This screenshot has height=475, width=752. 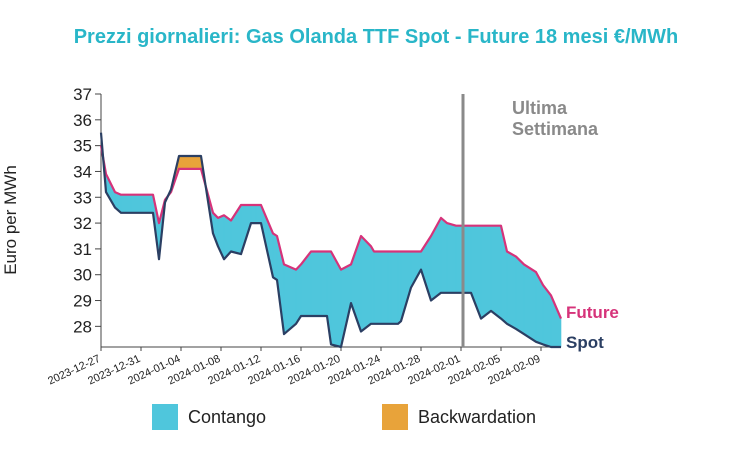 I want to click on last-week-label-line1: Ultima, so click(x=540, y=108).